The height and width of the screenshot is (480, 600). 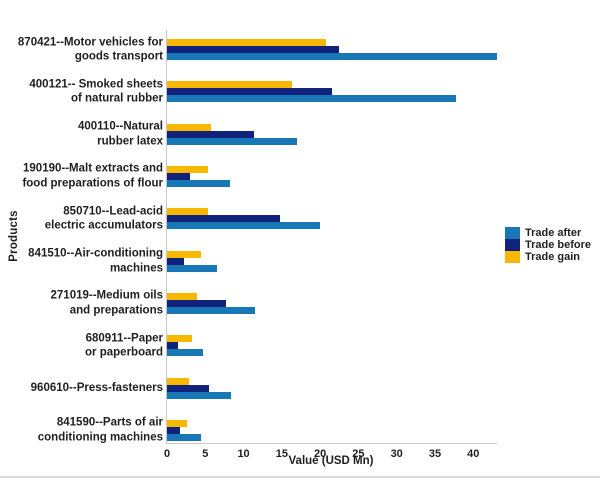 I want to click on x-tick-label: 15, so click(x=281, y=454).